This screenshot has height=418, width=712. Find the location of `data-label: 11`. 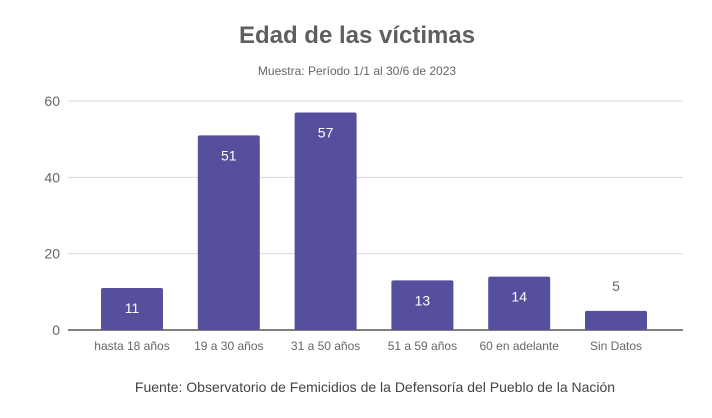

data-label: 11 is located at coordinates (132, 308).